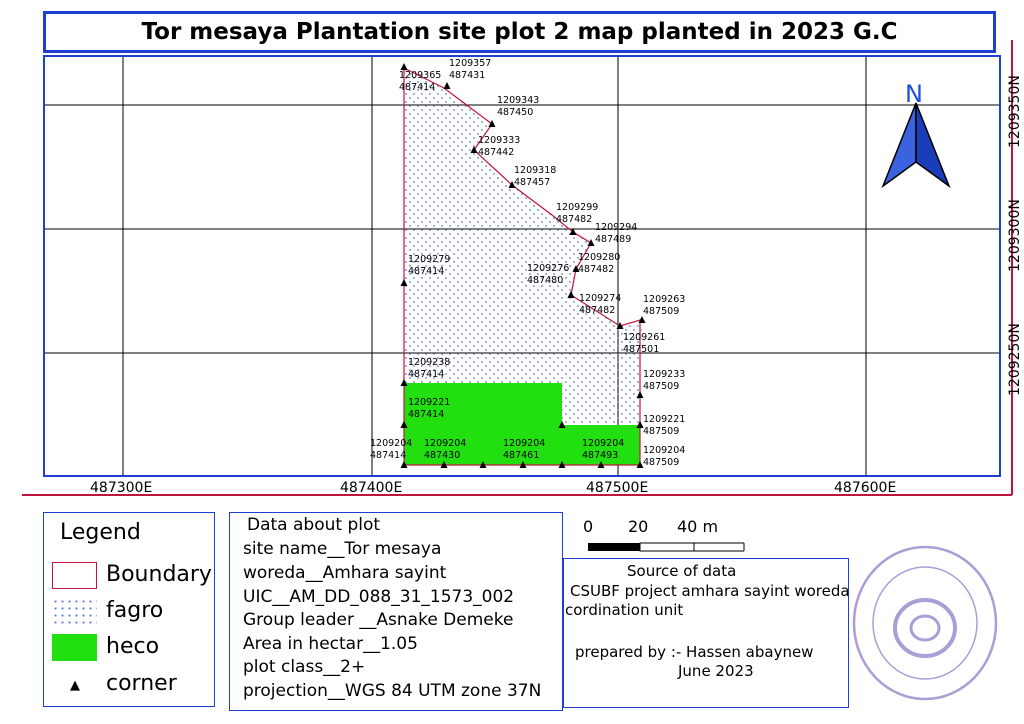 This screenshot has width=1024, height=724. Describe the element at coordinates (925, 623) in the screenshot. I see `stamp-seal` at that location.